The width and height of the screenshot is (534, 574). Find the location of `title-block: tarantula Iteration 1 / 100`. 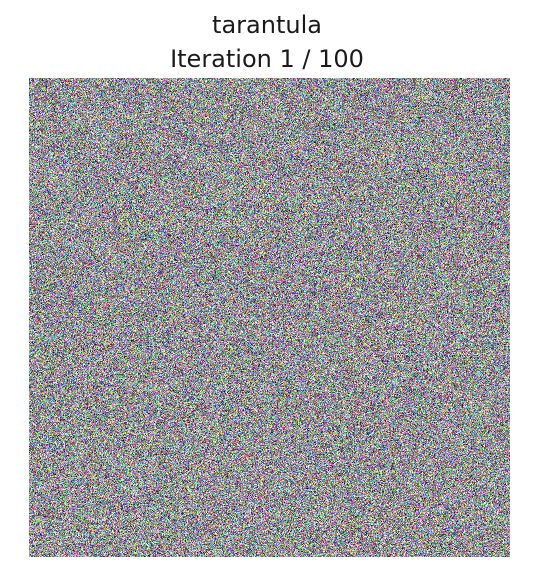

title-block: tarantula Iteration 1 / 100 is located at coordinates (267, 42).